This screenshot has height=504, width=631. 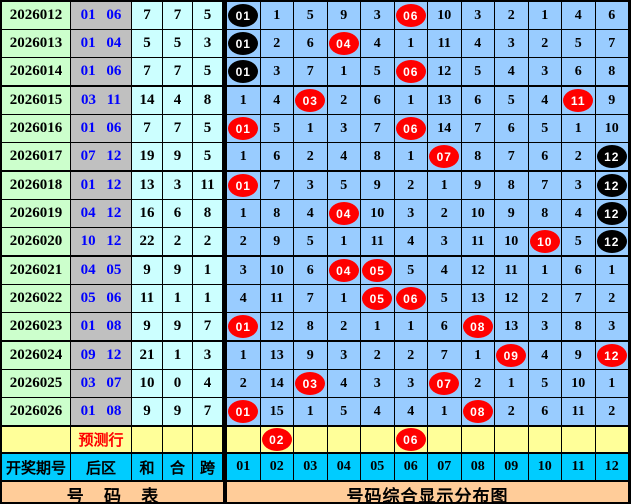 What do you see at coordinates (178, 241) in the screenshot?
I see `combined-cell: 2` at bounding box center [178, 241].